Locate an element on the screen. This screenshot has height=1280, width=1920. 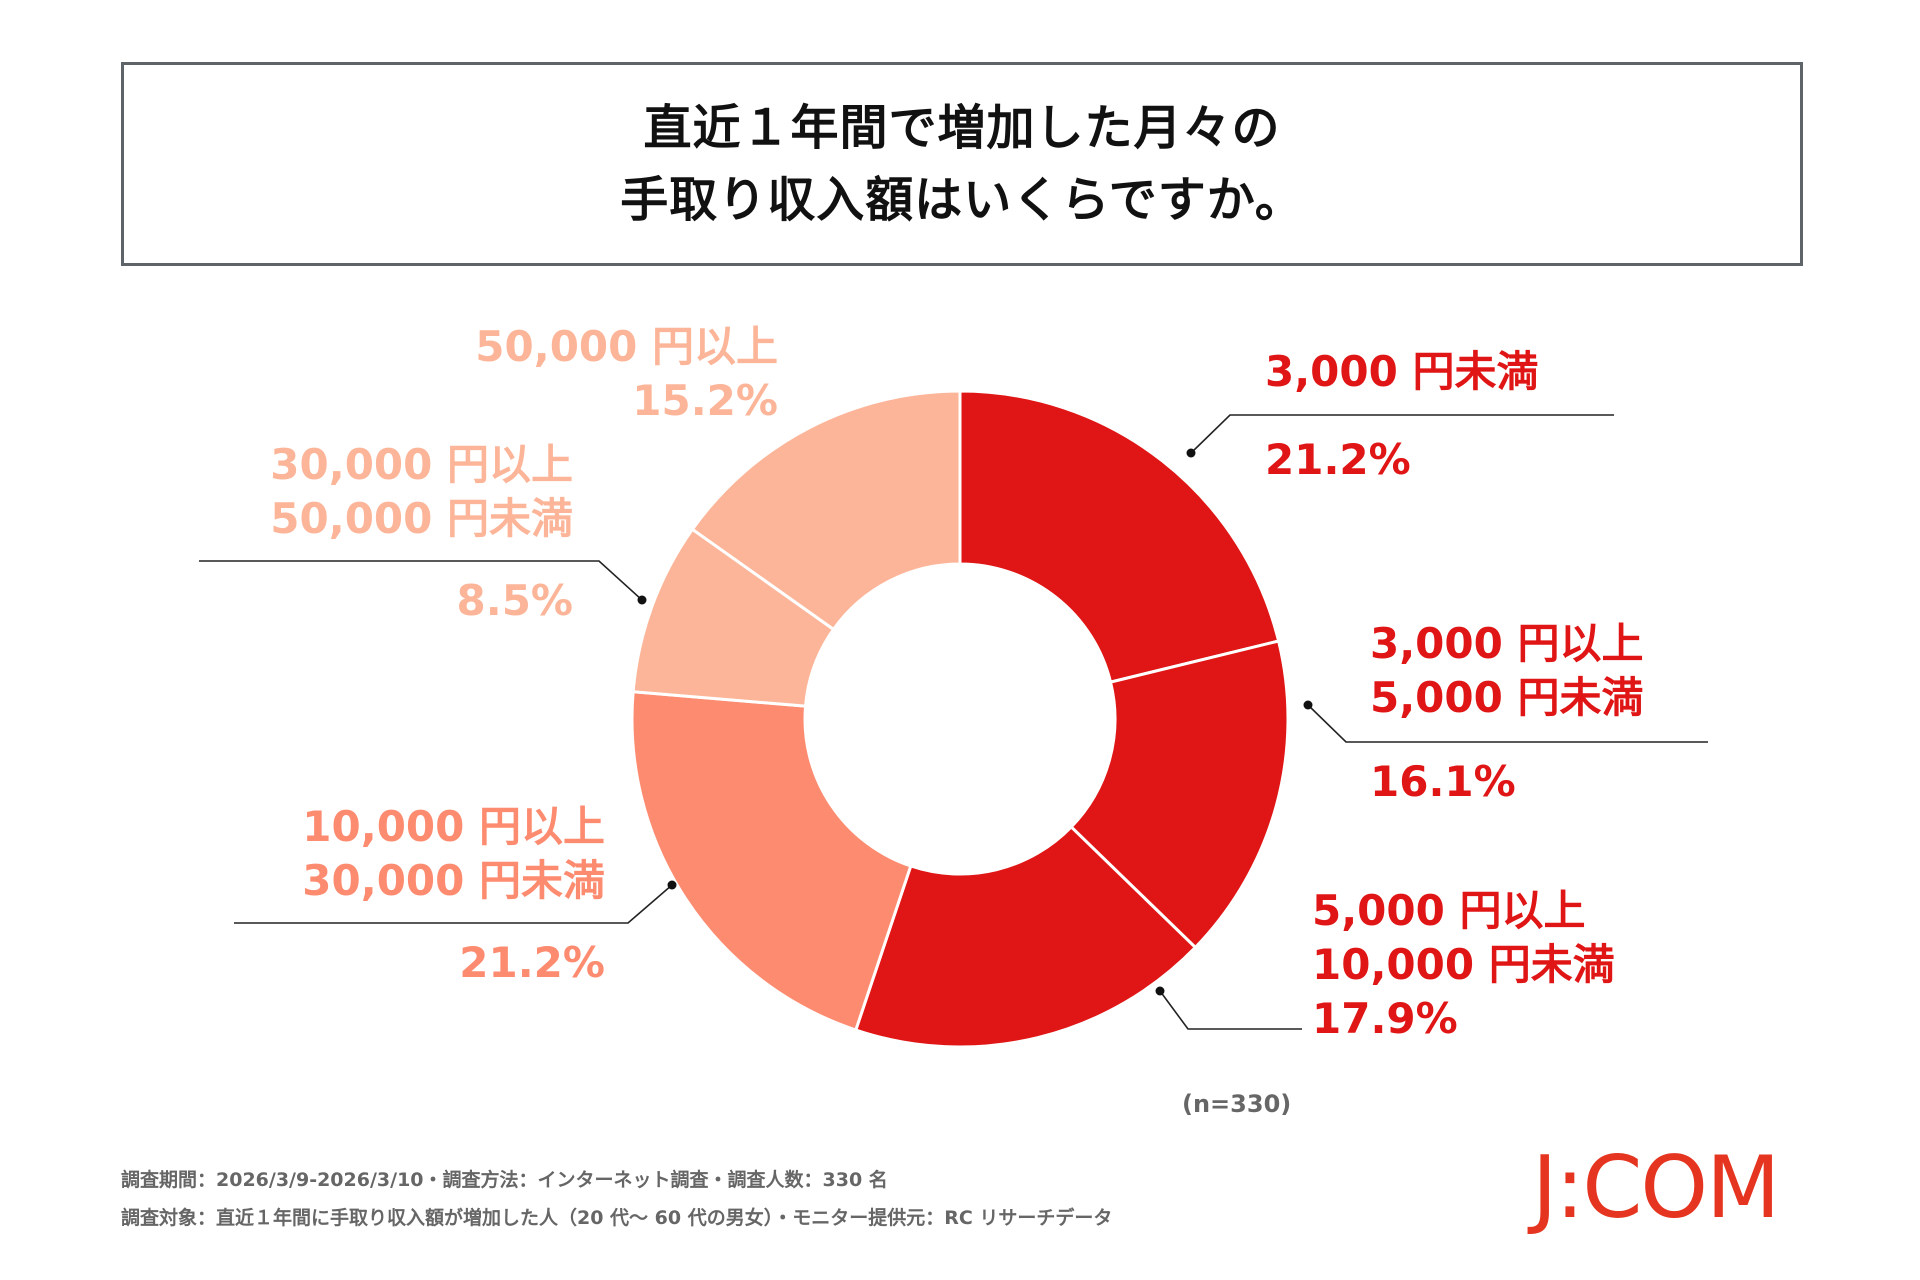
label-0-category: 3,000 円未満 is located at coordinates (1402, 371).